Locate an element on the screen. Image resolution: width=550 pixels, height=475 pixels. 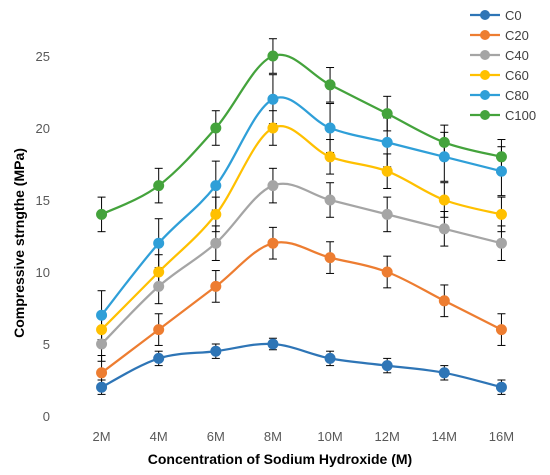
legend-marker-c40 is located at coordinates (485, 55).